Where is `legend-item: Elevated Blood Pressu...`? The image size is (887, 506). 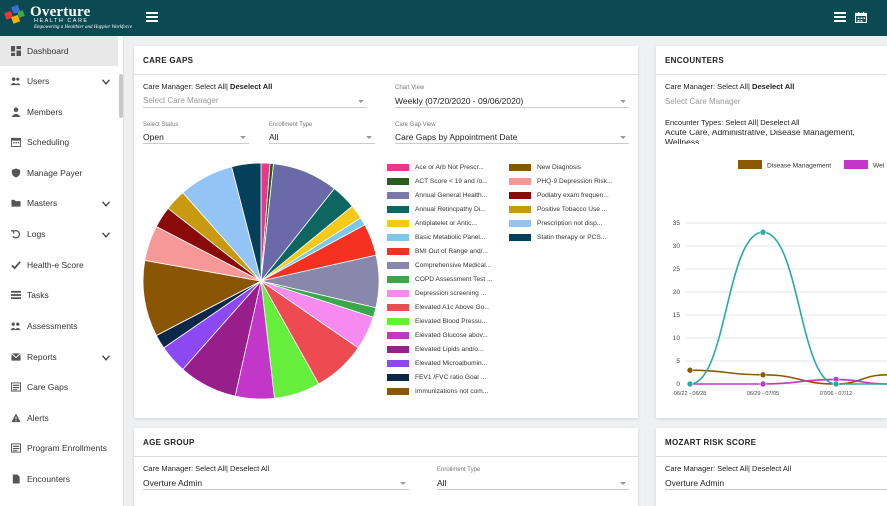 legend-item: Elevated Blood Pressu... is located at coordinates (437, 321).